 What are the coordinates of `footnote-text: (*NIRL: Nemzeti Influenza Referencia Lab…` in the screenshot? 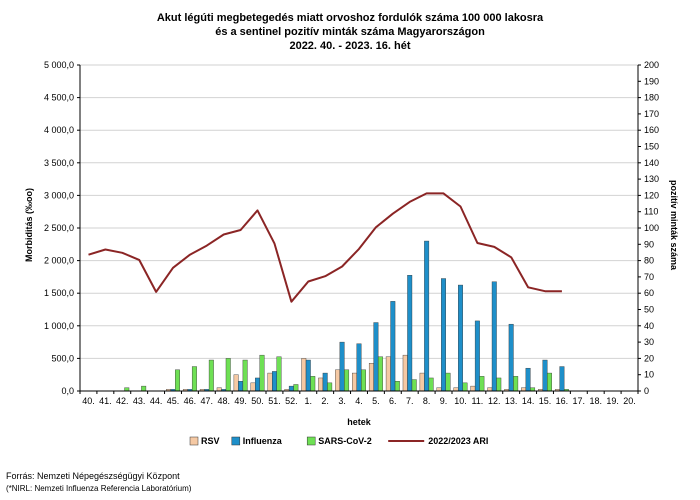 It's located at (99, 488).